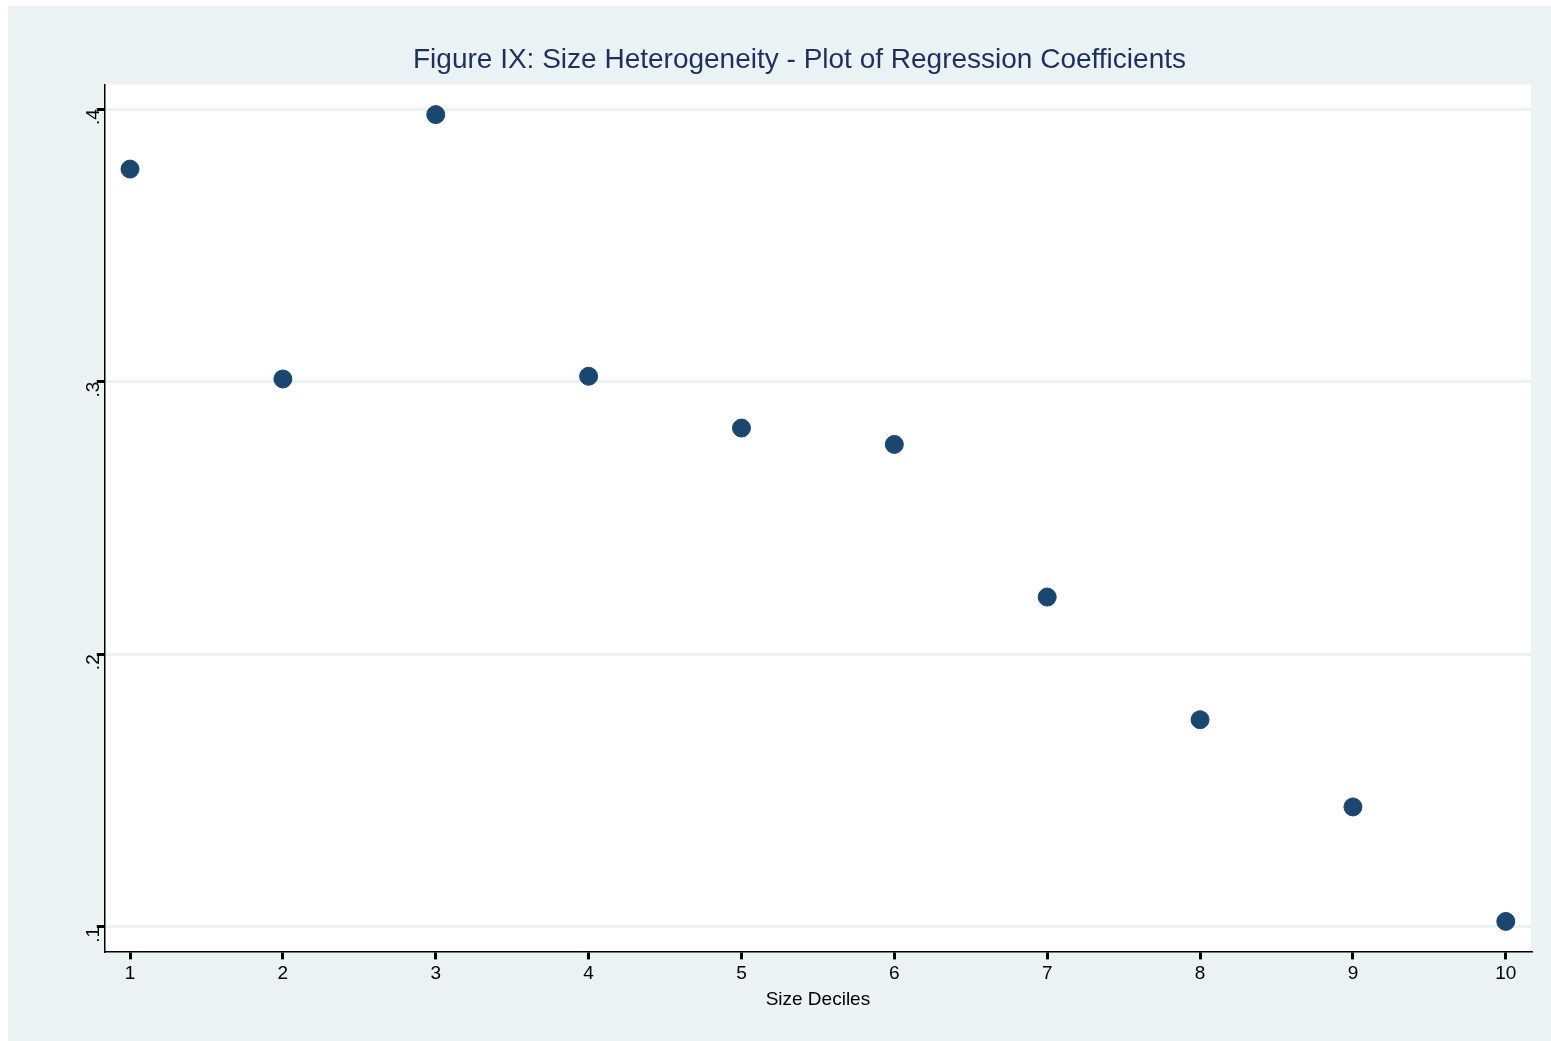 This screenshot has width=1551, height=1041. What do you see at coordinates (1506, 973) in the screenshot?
I see `x-tick-label: 10` at bounding box center [1506, 973].